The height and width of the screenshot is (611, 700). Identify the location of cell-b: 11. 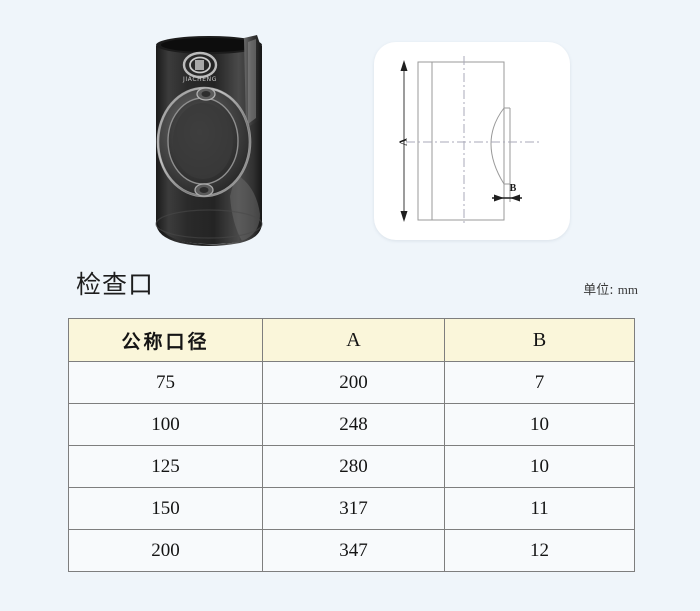
(539, 508).